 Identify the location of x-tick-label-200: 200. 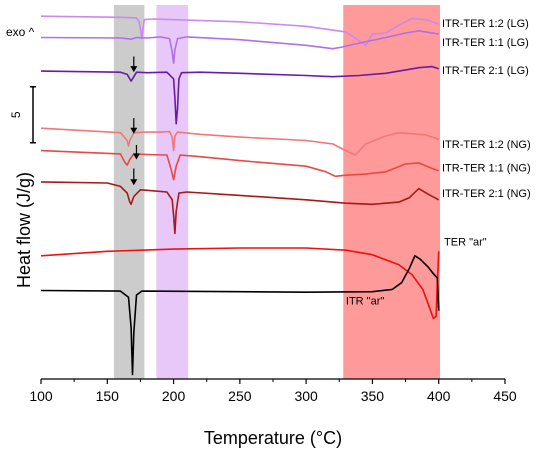
(174, 396).